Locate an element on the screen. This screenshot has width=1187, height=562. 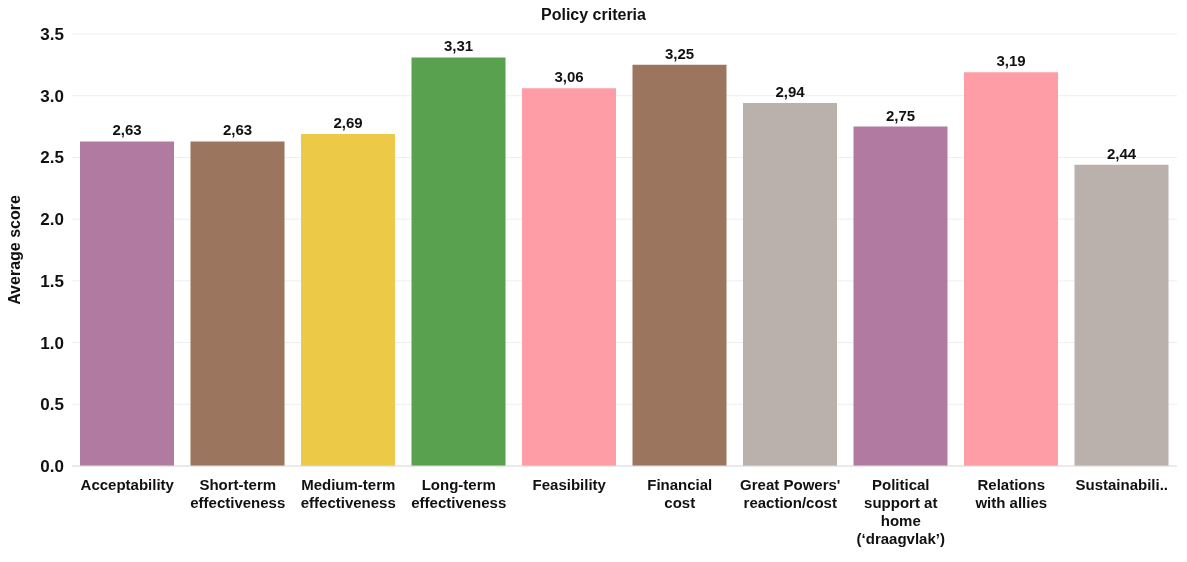
x-tick-label: Relations with allies is located at coordinates (1011, 493).